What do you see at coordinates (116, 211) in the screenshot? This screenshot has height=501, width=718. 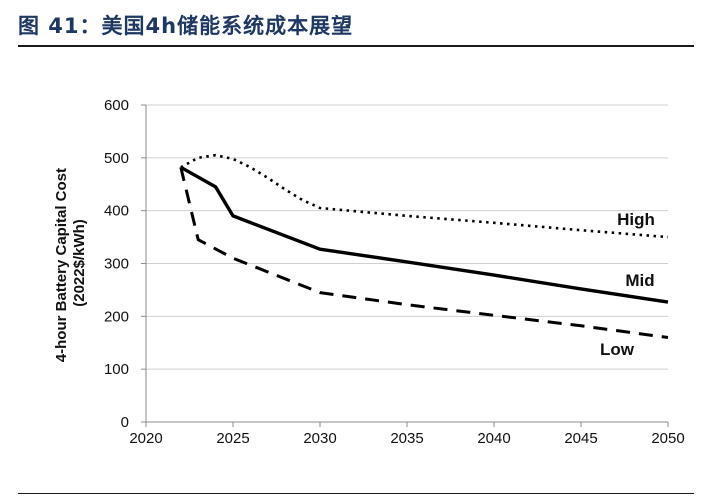 I see `y-tick-label-400: 400` at bounding box center [116, 211].